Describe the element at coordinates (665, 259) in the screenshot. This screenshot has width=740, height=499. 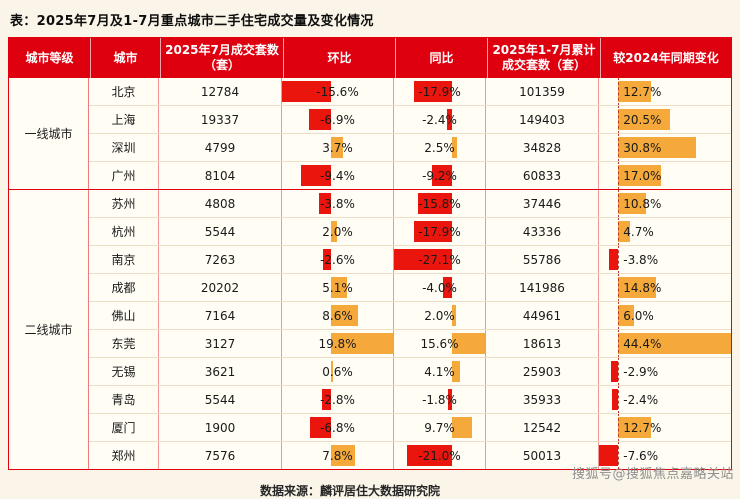
I see `change-bar-cell: -3.8%` at that location.